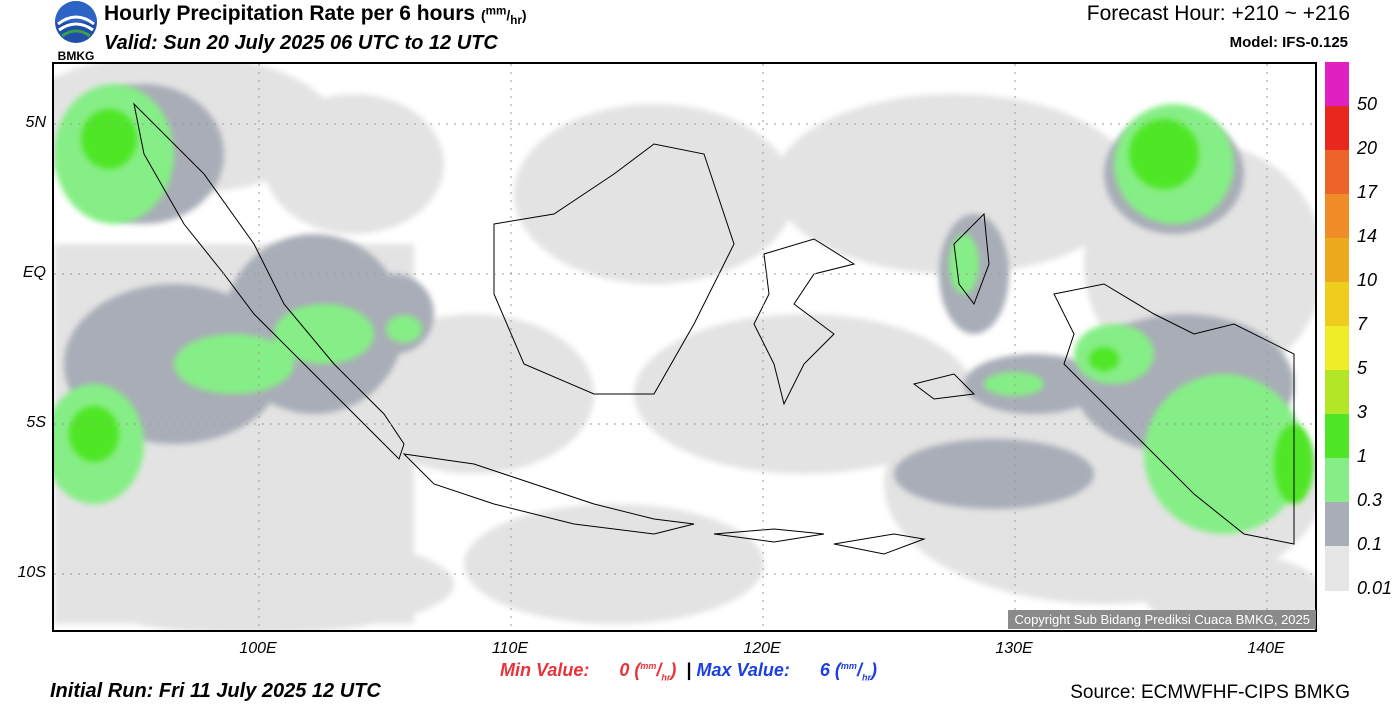  What do you see at coordinates (1218, 13) in the screenshot?
I see `forecast-hour: Forecast Hour: +210 ~ +216` at bounding box center [1218, 13].